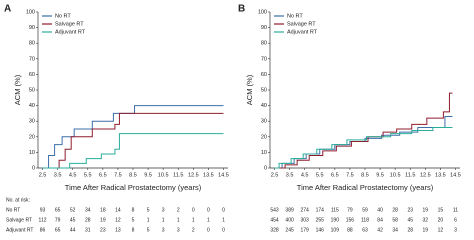 Image resolution: width=474 pixels, height=240 pixels. Describe the element at coordinates (350, 210) in the screenshot. I see `risk-value: 79` at that location.